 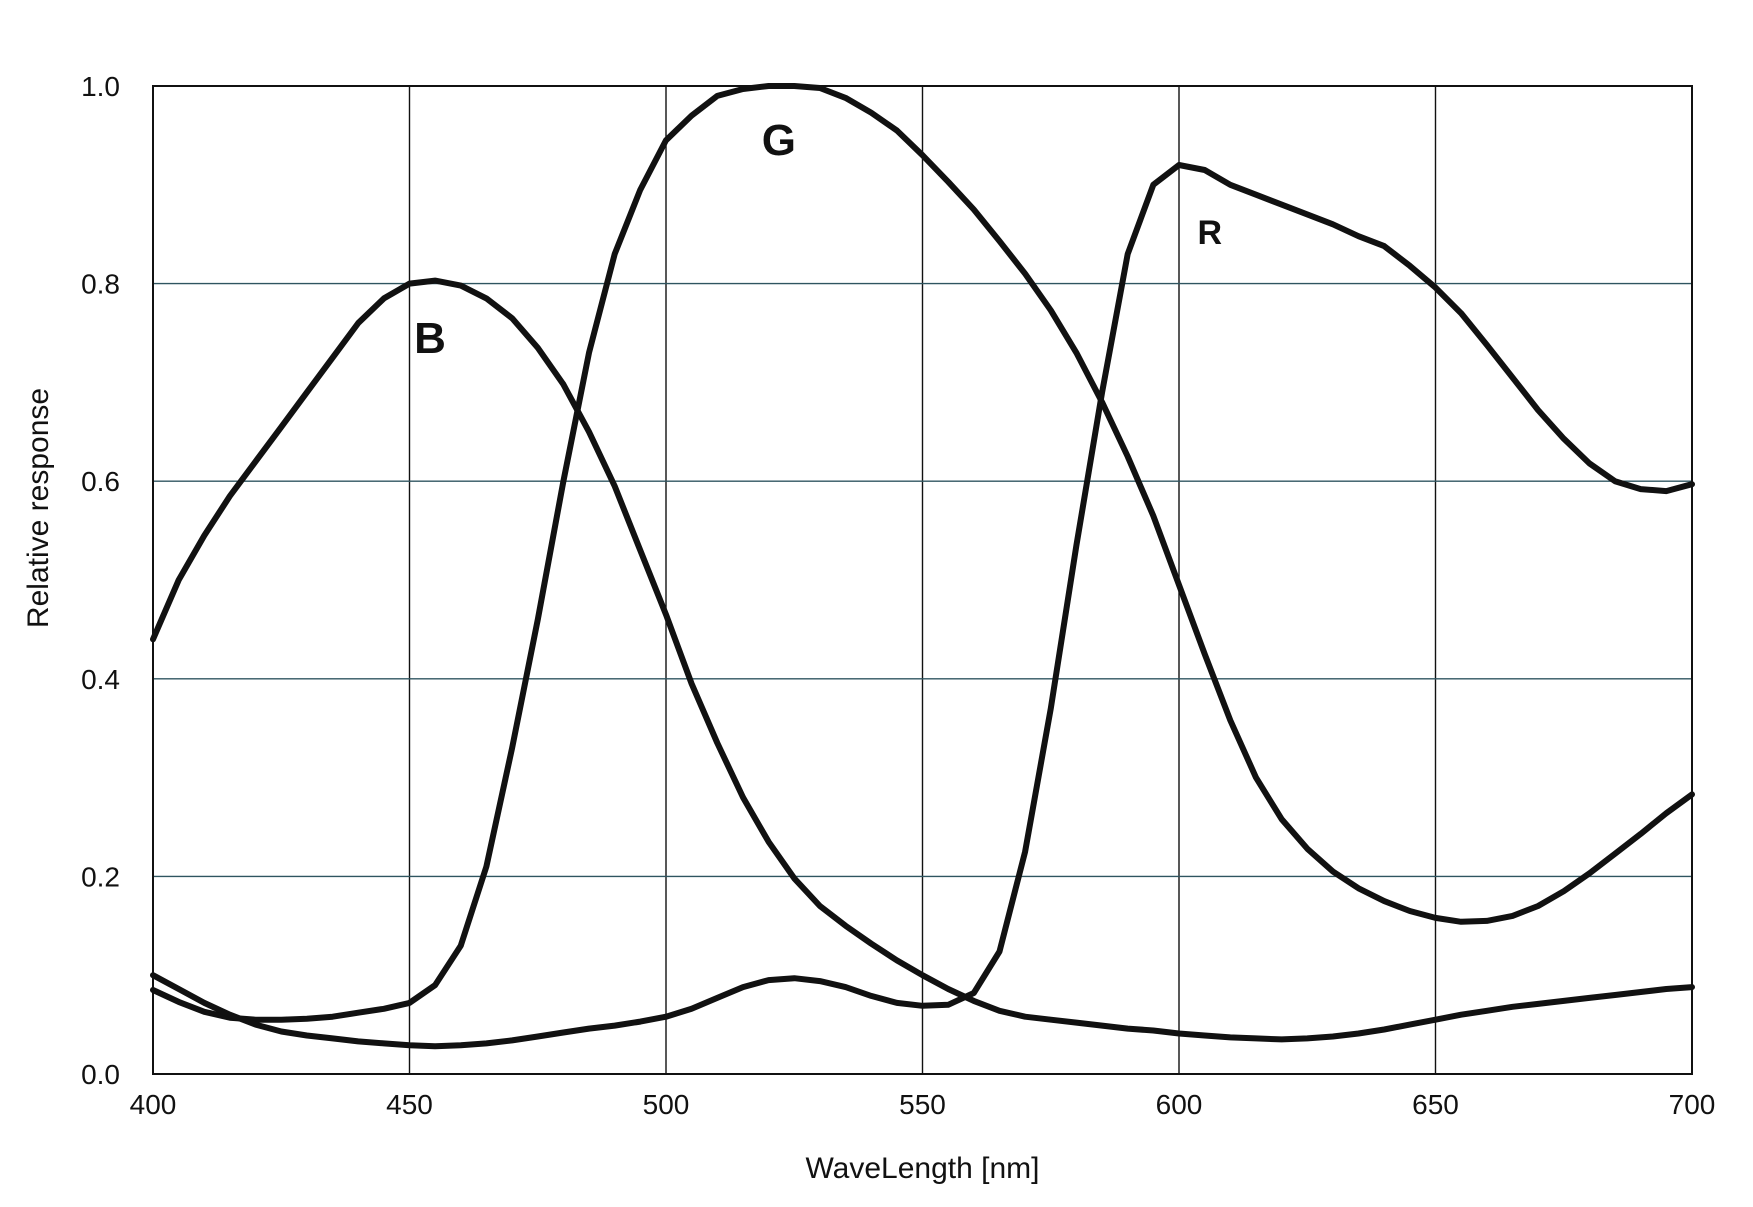 What do you see at coordinates (818, 239) in the screenshot?
I see `curve-labels: B G R` at bounding box center [818, 239].